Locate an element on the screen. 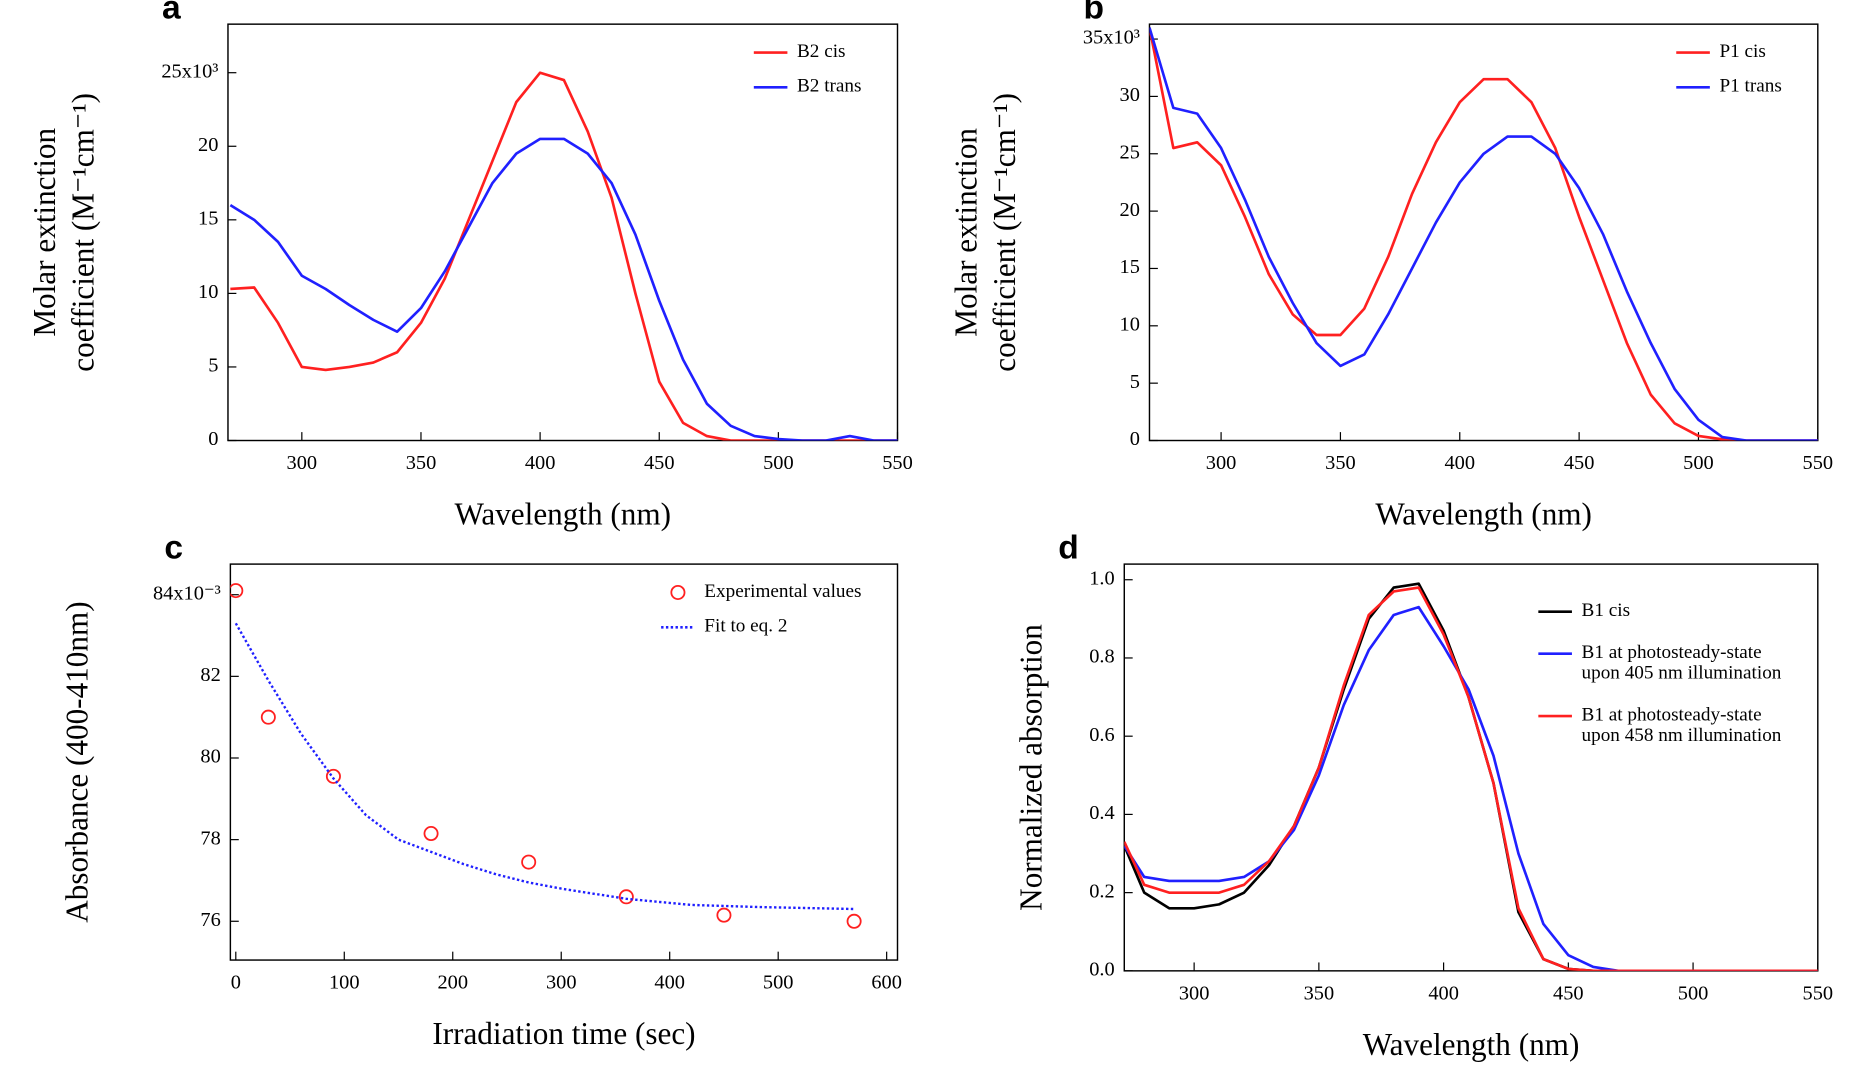 The height and width of the screenshot is (1079, 1861). x-tick-label: 600 is located at coordinates (886, 983).